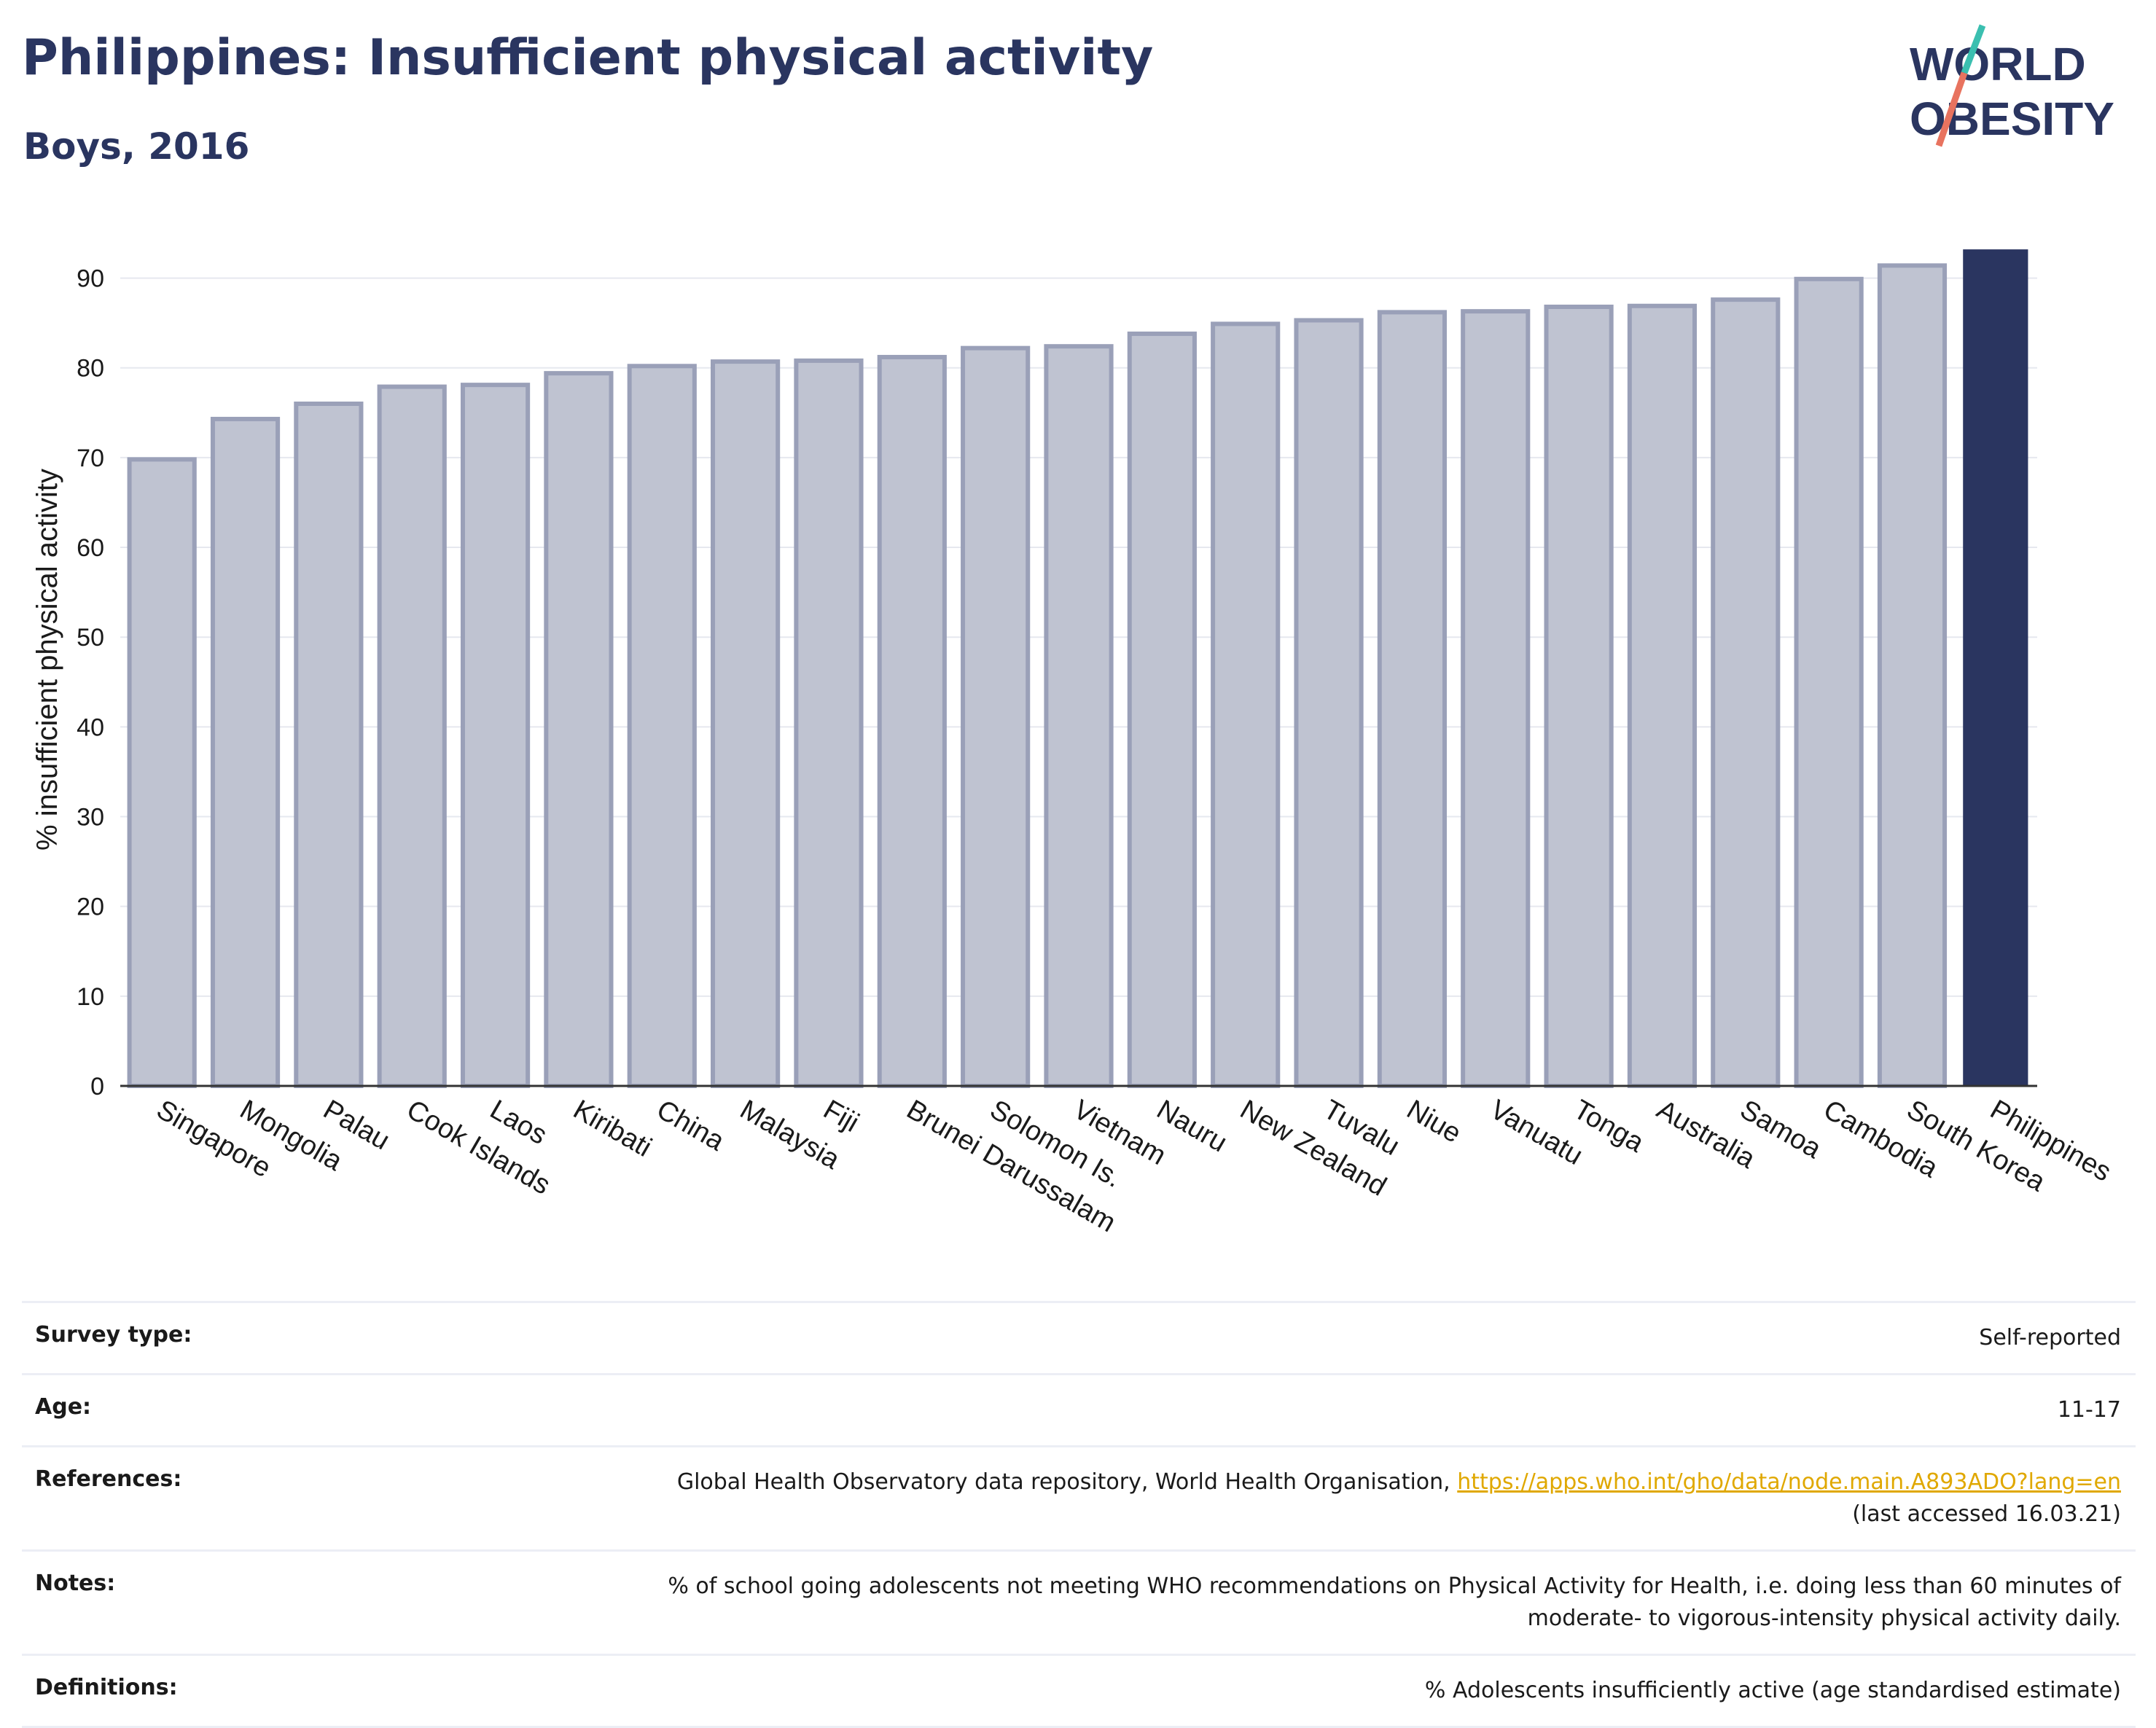 This screenshot has height=1728, width=2156. Describe the element at coordinates (91, 997) in the screenshot. I see `y-tick-label: 10` at that location.